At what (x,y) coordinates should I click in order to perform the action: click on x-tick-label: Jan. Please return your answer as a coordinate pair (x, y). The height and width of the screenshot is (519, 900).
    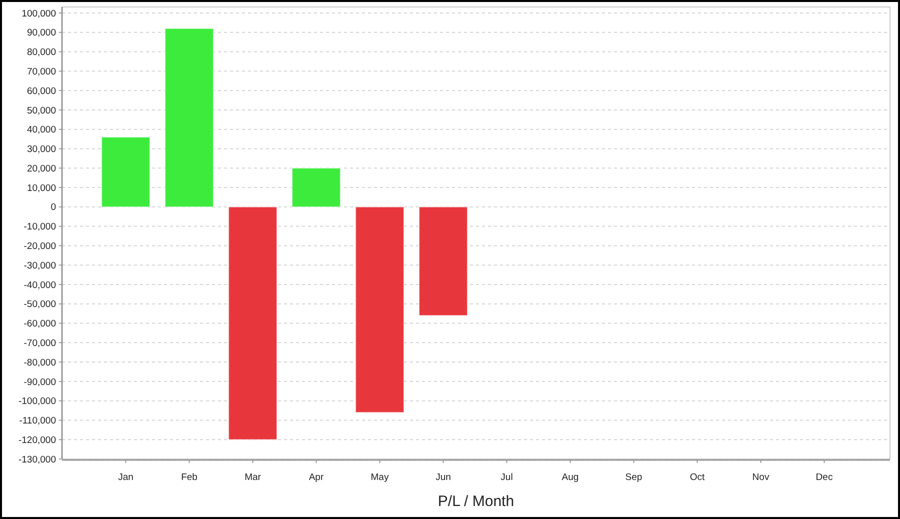
    Looking at the image, I should click on (126, 477).